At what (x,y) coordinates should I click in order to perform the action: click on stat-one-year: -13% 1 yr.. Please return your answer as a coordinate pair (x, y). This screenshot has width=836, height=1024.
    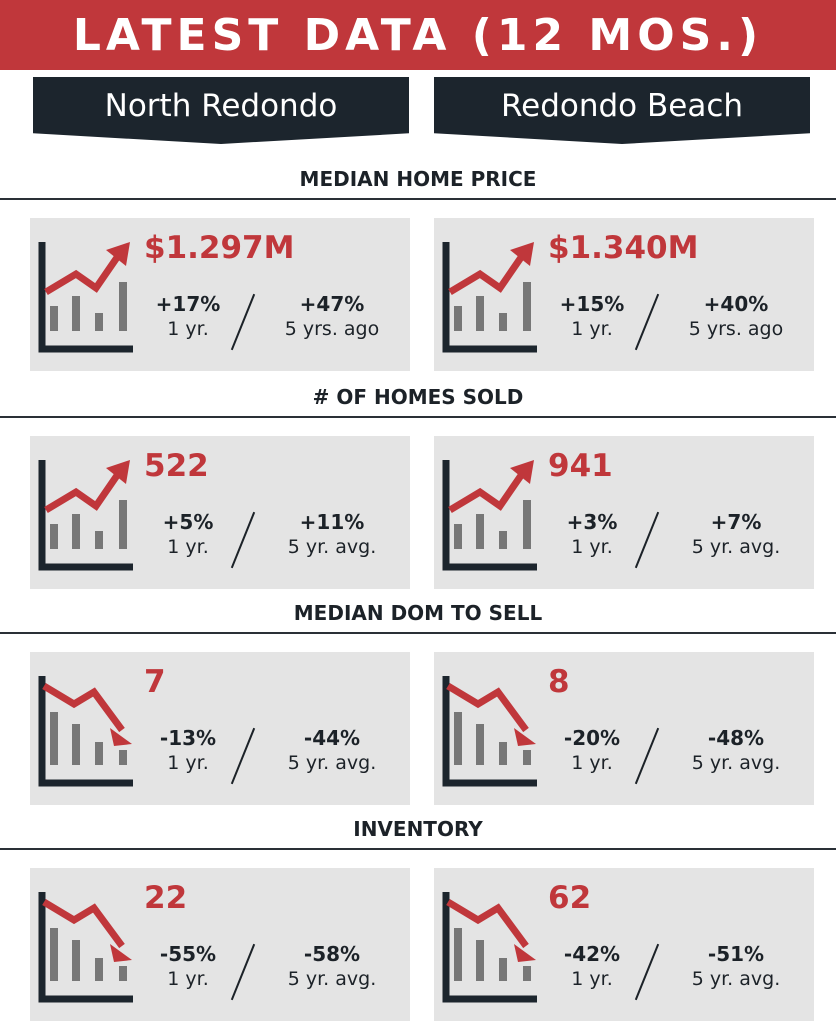
    Looking at the image, I should click on (188, 750).